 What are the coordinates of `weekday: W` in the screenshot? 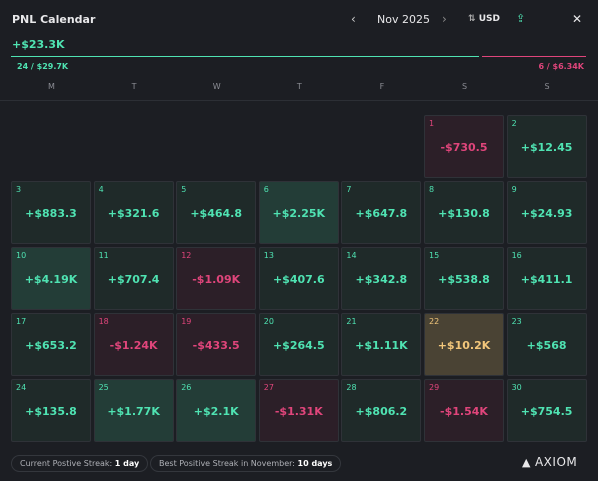 It's located at (216, 86).